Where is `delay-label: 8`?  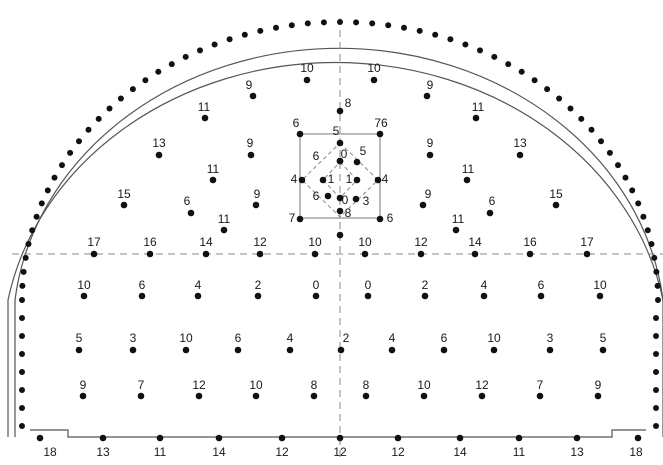 delay-label: 8 is located at coordinates (348, 213).